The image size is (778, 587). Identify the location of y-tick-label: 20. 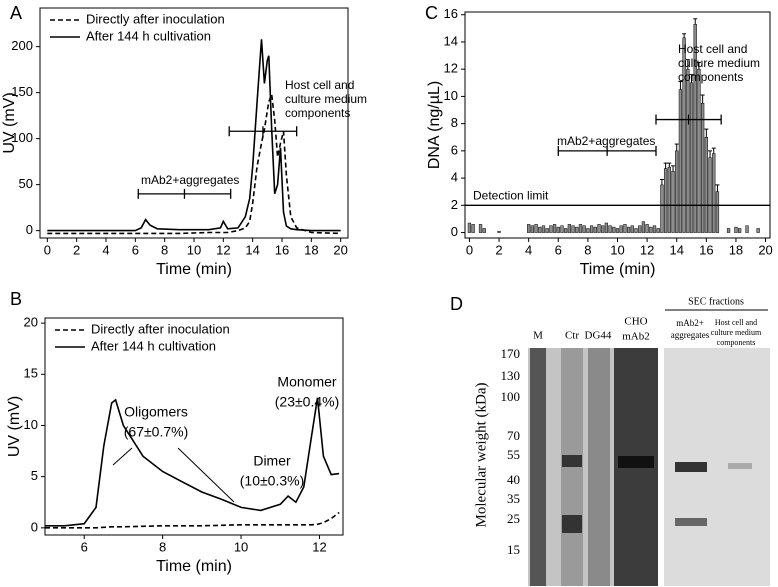
(31, 322).